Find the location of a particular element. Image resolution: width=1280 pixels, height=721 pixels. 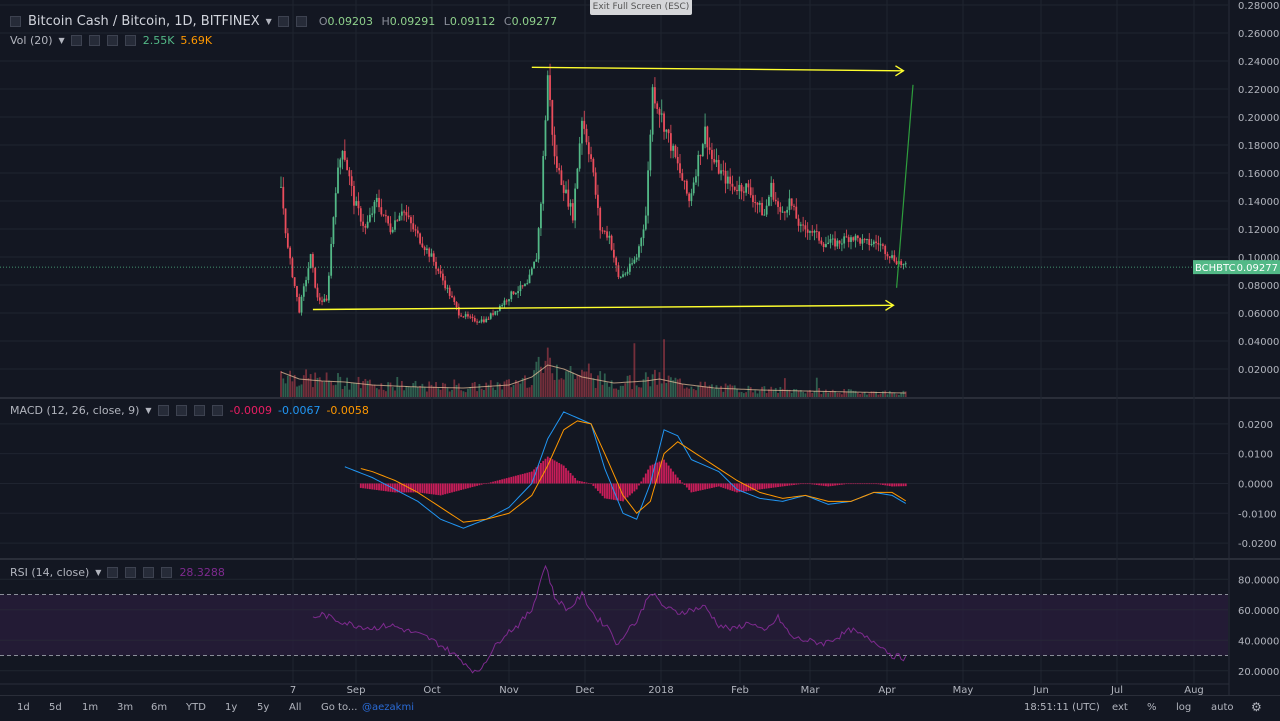

exit-fullscreen-button: Exit Full Screen (ESC) is located at coordinates (641, 7).